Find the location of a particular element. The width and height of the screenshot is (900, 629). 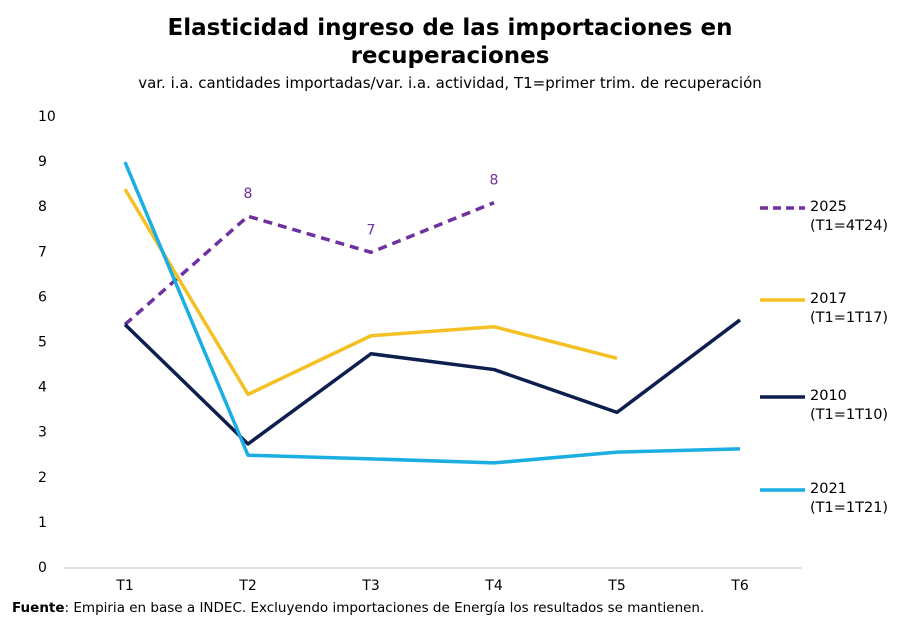

x-tick-label: T4 is located at coordinates (493, 586).